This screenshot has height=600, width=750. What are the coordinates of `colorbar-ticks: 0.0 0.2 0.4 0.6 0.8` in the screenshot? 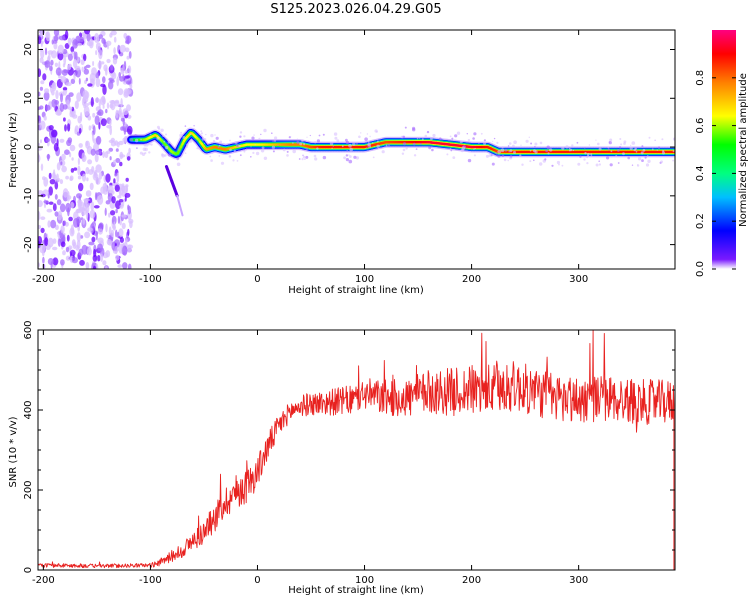 It's located at (715, 173).